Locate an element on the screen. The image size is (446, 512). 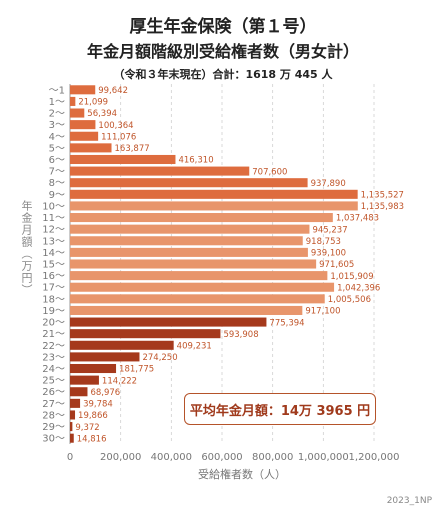
y-tick-label: 4～ is located at coordinates (57, 137).